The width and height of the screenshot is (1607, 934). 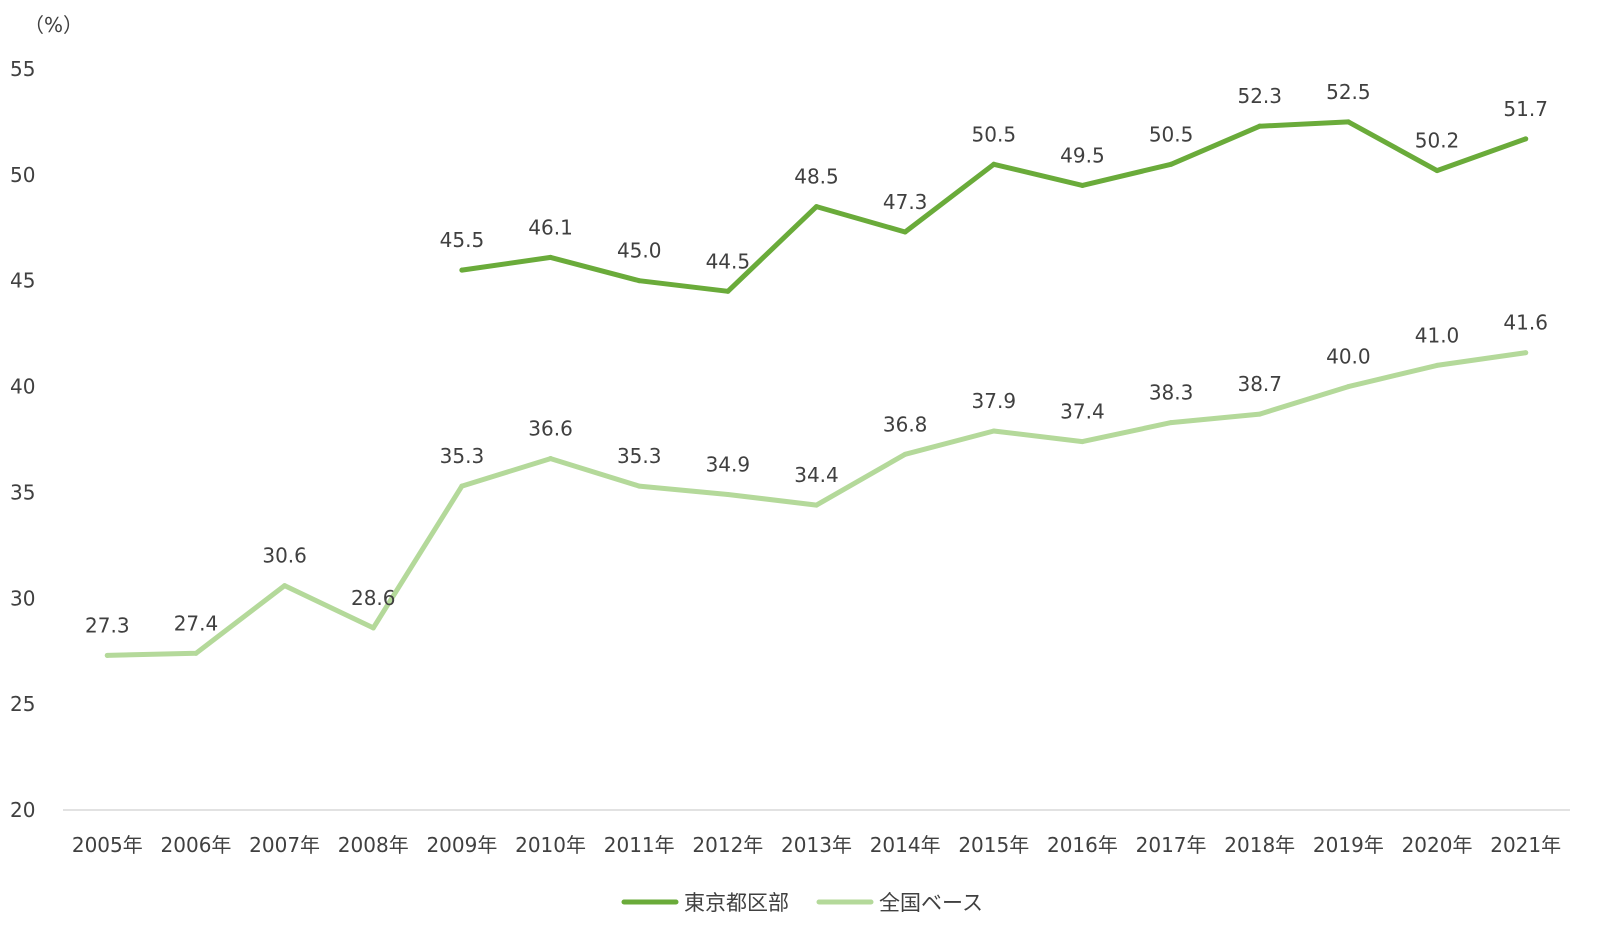 I want to click on data-label: 36.8, so click(x=905, y=424).